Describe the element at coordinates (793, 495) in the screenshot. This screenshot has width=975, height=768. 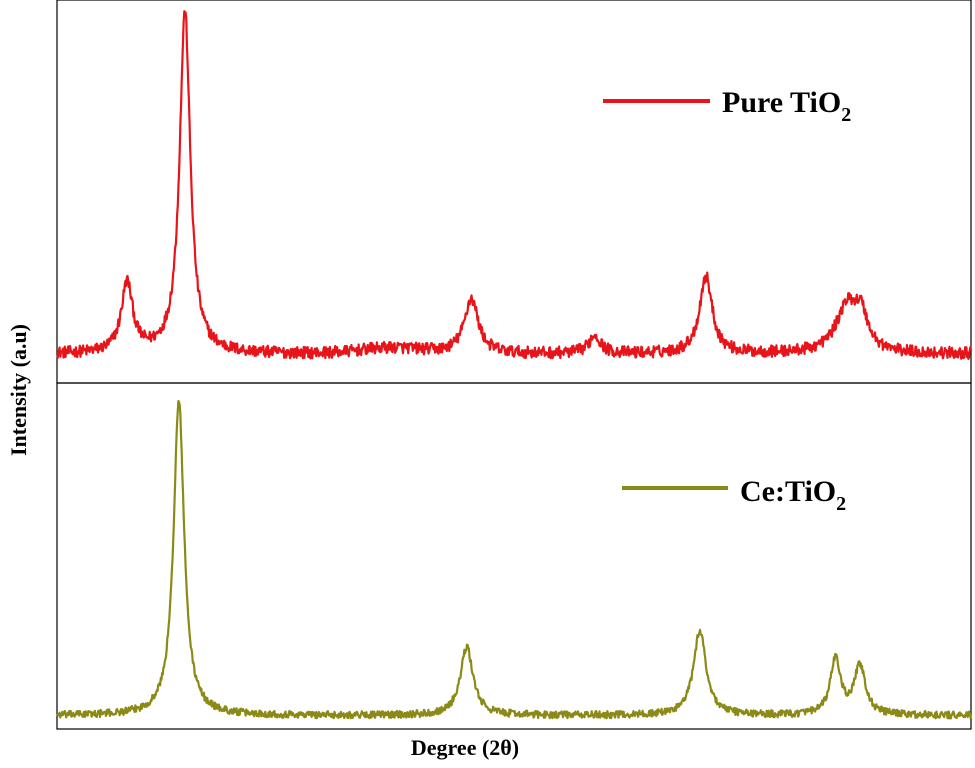
I see `legend-label-ce-tio2: Ce:TiO2` at that location.